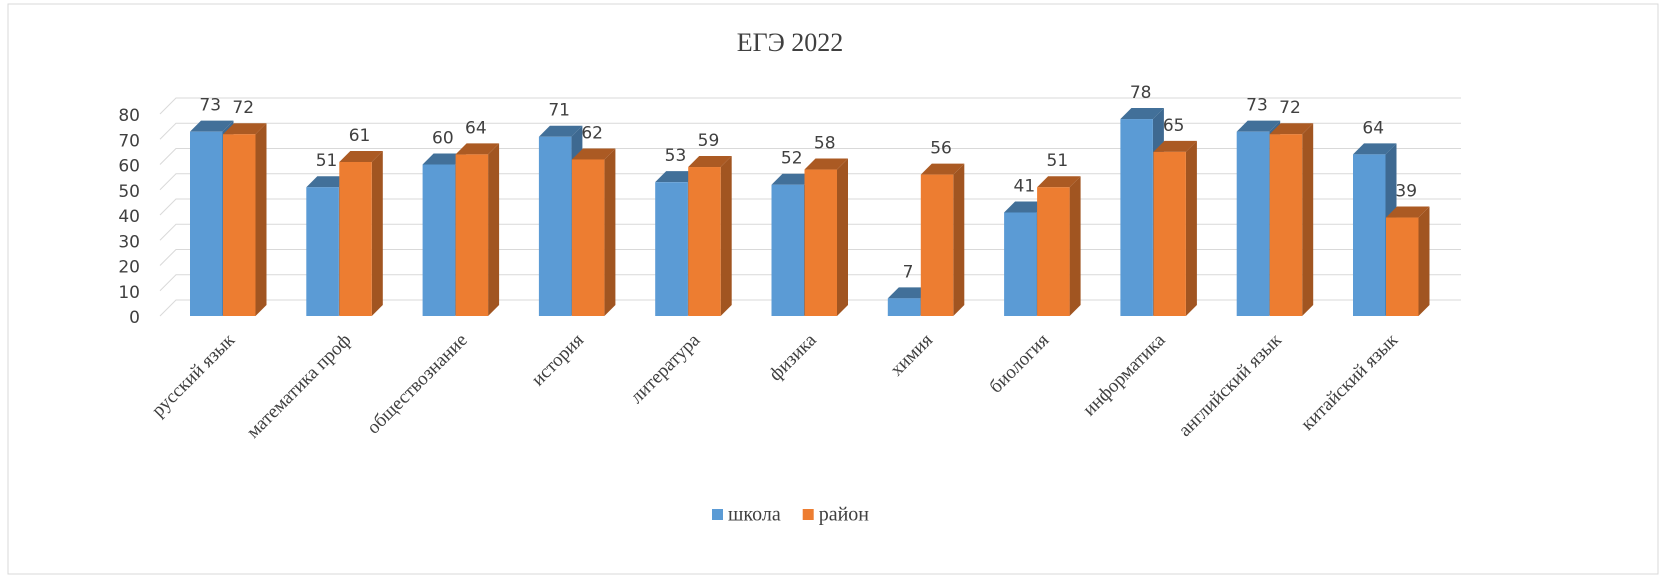 This screenshot has width=1665, height=579. I want to click on value-label: 60, so click(443, 139).